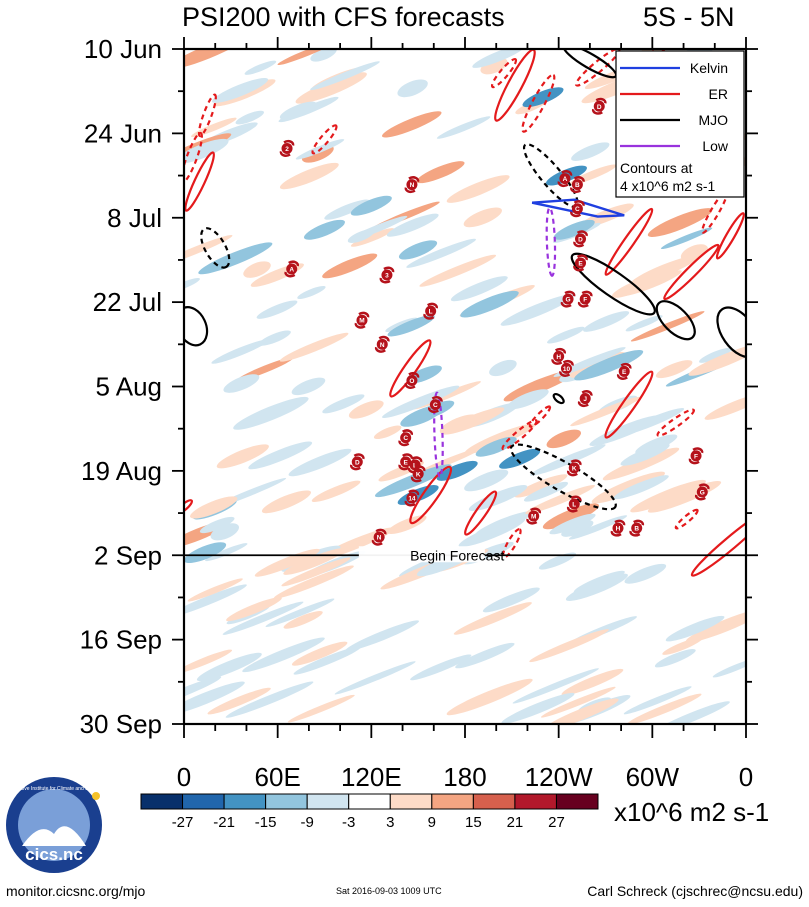  I want to click on storm-marker: N, so click(379, 537).